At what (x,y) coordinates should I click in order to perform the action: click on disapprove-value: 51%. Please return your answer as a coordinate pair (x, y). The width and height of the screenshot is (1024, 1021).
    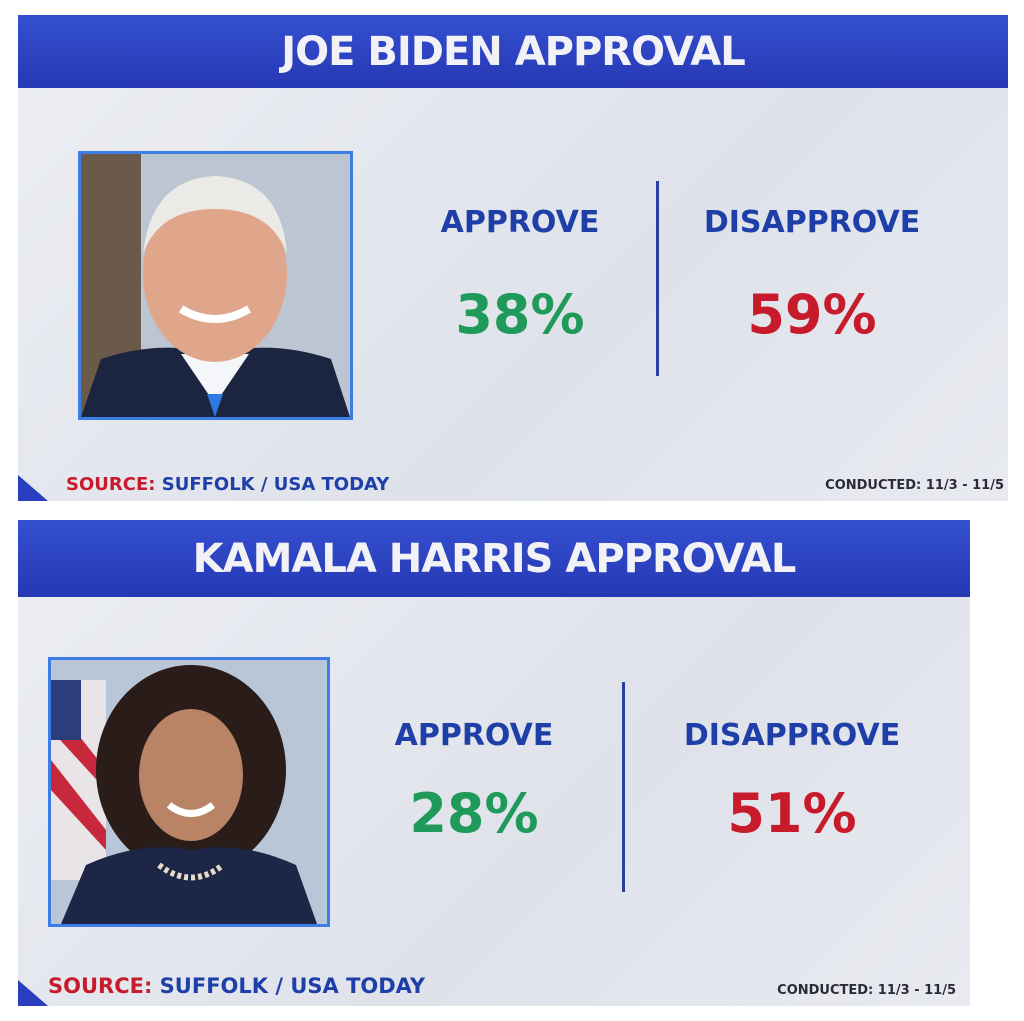
    Looking at the image, I should click on (792, 813).